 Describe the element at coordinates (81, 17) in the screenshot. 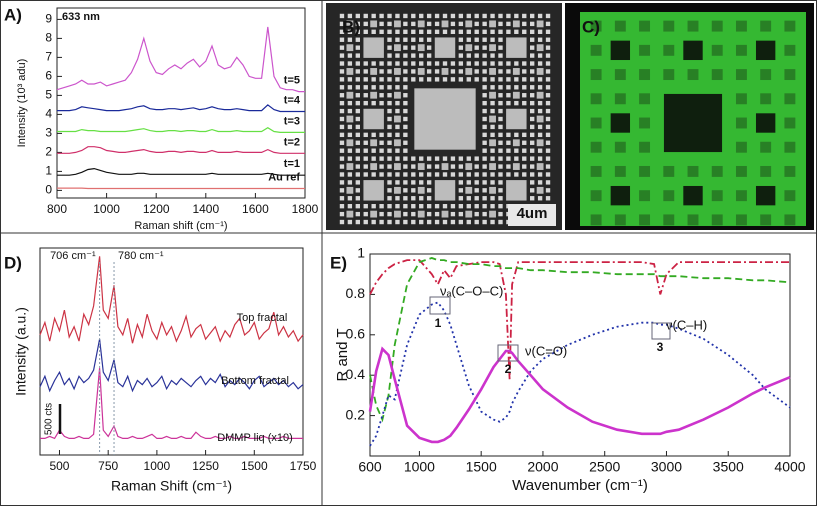

I see `annotation: 633 nm` at that location.